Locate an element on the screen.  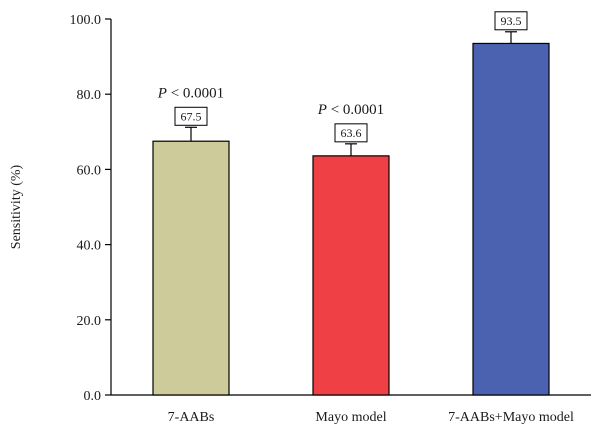
bar-7-aabs-mayo-model is located at coordinates (511, 219).